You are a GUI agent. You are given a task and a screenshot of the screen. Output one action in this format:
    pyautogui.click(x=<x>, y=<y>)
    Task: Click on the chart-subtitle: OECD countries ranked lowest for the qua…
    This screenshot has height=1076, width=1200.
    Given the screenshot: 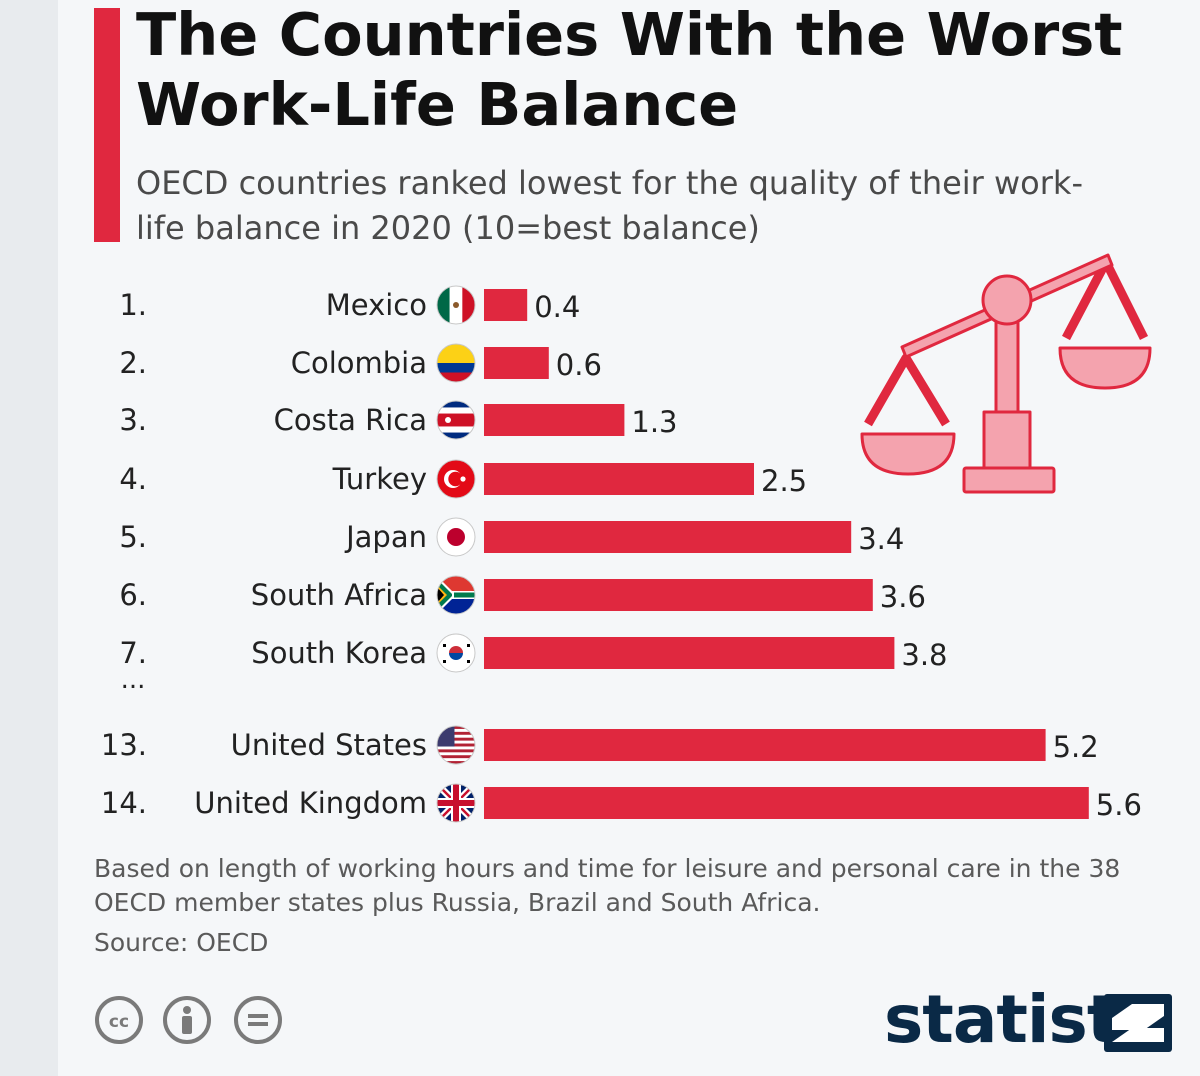 What is the action you would take?
    pyautogui.click(x=609, y=205)
    